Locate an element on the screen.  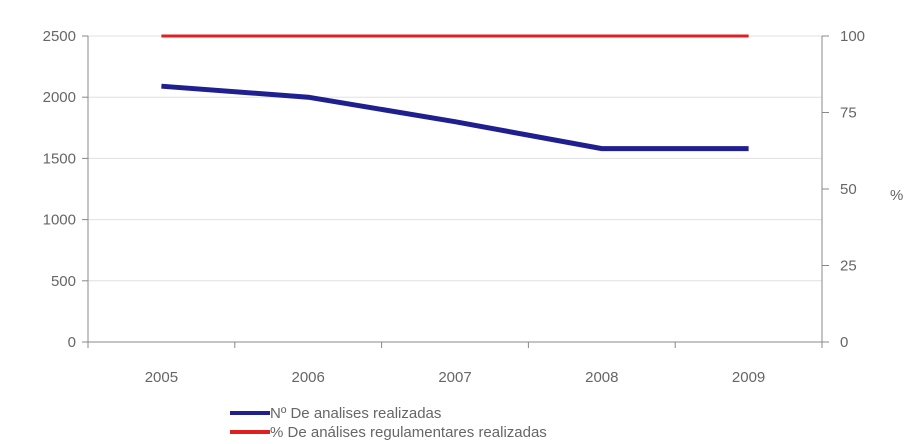
x-tick-label: 2005 is located at coordinates (161, 377).